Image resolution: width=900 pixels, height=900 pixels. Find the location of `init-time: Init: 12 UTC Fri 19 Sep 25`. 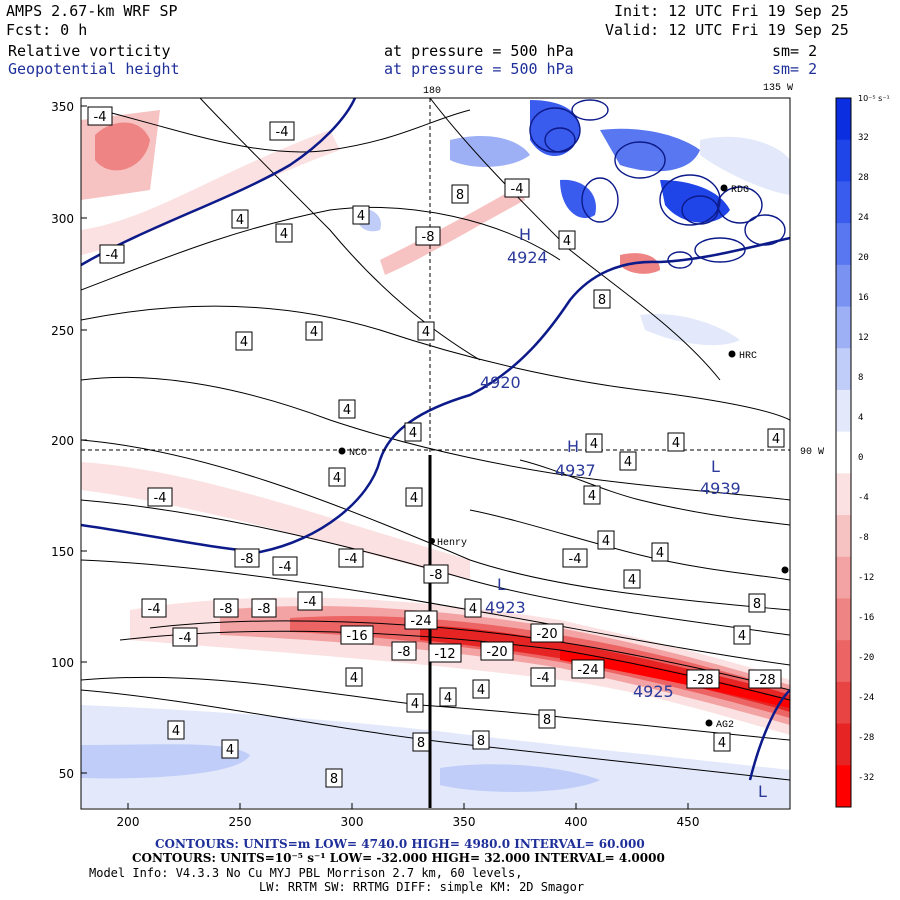

init-time: Init: 12 UTC Fri 19 Sep 25 is located at coordinates (731, 11).